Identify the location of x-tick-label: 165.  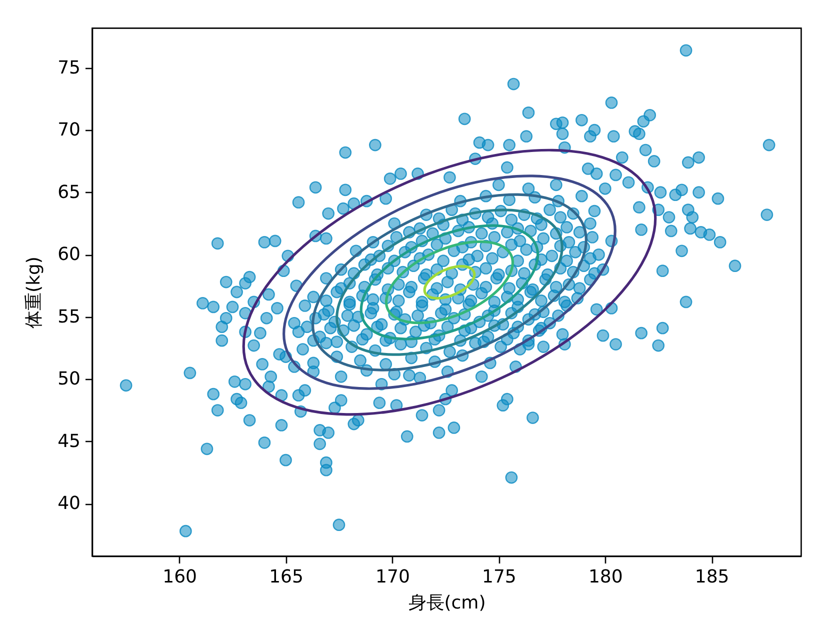
(286, 577).